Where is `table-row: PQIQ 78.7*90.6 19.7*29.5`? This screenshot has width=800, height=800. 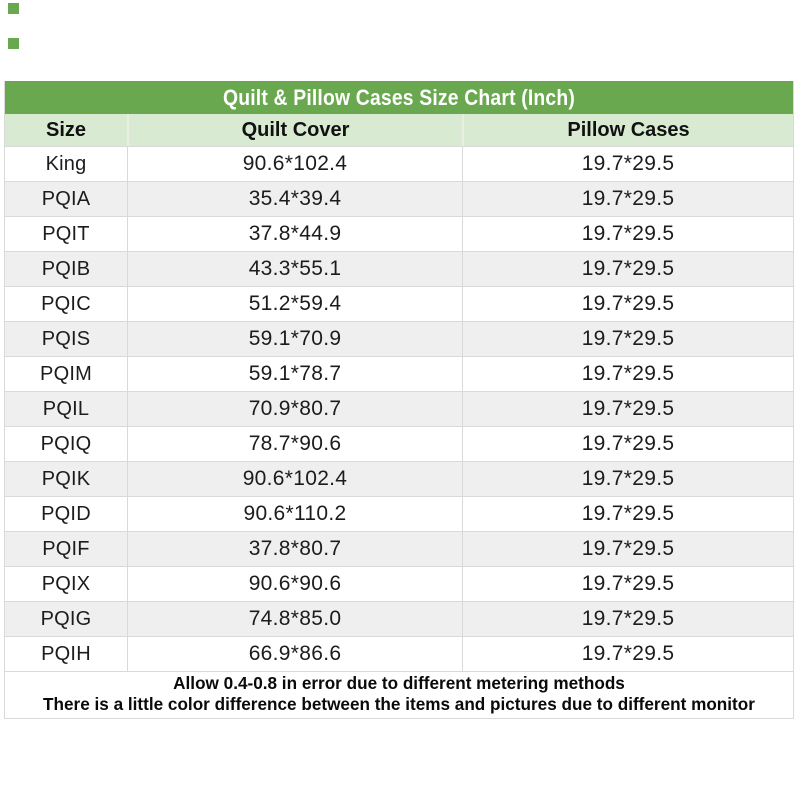 table-row: PQIQ 78.7*90.6 19.7*29.5 is located at coordinates (399, 444).